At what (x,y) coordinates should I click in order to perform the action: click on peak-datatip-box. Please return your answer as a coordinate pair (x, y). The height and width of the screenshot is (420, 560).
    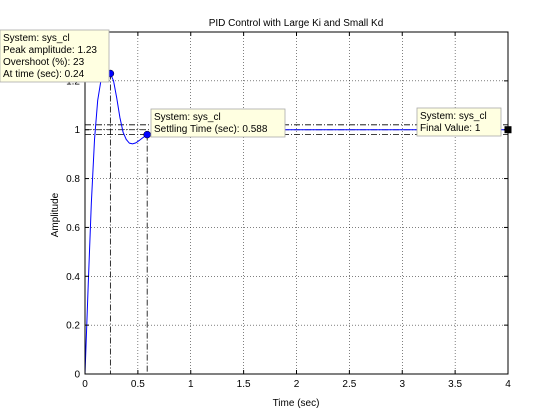
    Looking at the image, I should click on (55, 56).